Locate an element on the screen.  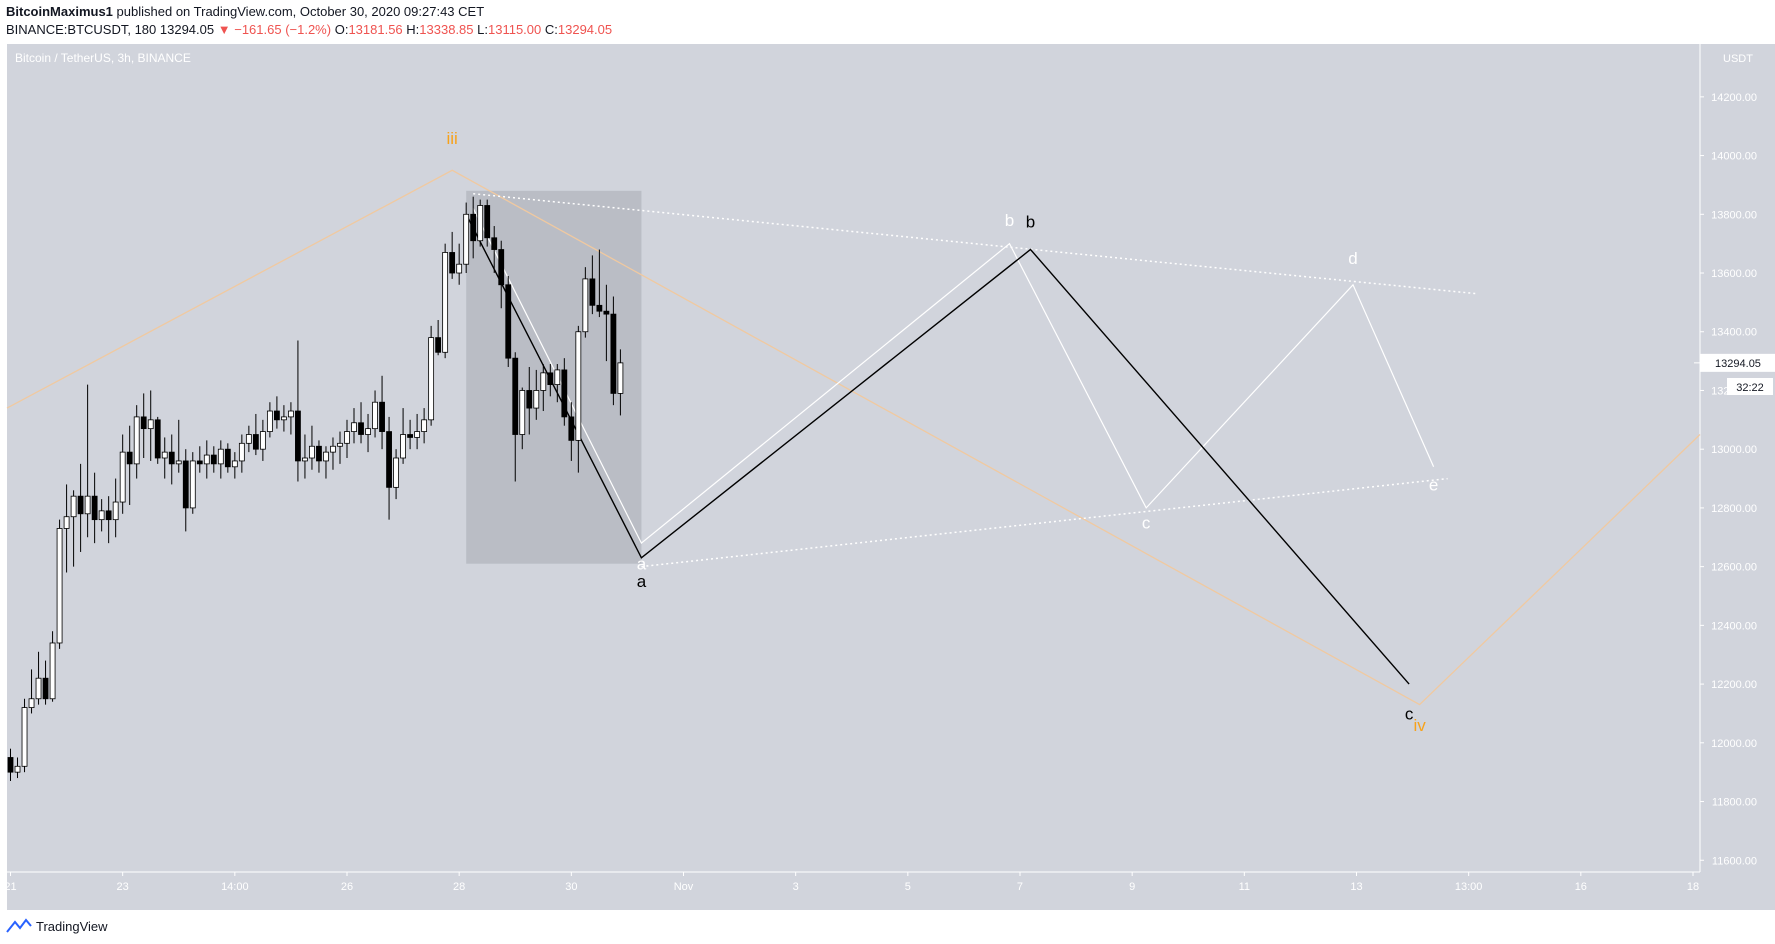
axis-corner is located at coordinates (1737, 891).